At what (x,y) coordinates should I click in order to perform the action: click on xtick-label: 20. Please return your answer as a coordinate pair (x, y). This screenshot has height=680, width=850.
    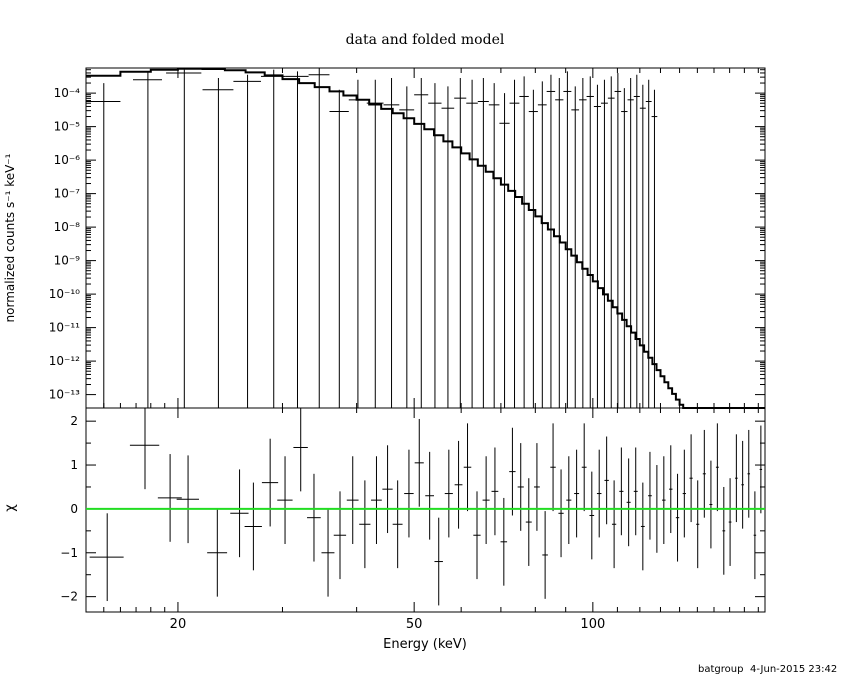
    Looking at the image, I should click on (178, 624).